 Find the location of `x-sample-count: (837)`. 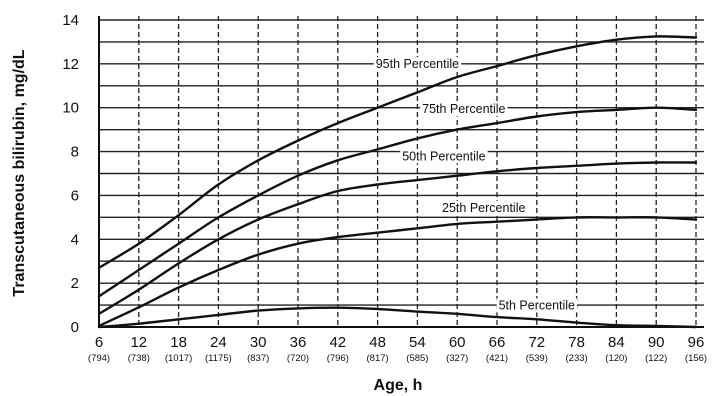

x-sample-count: (837) is located at coordinates (258, 358).